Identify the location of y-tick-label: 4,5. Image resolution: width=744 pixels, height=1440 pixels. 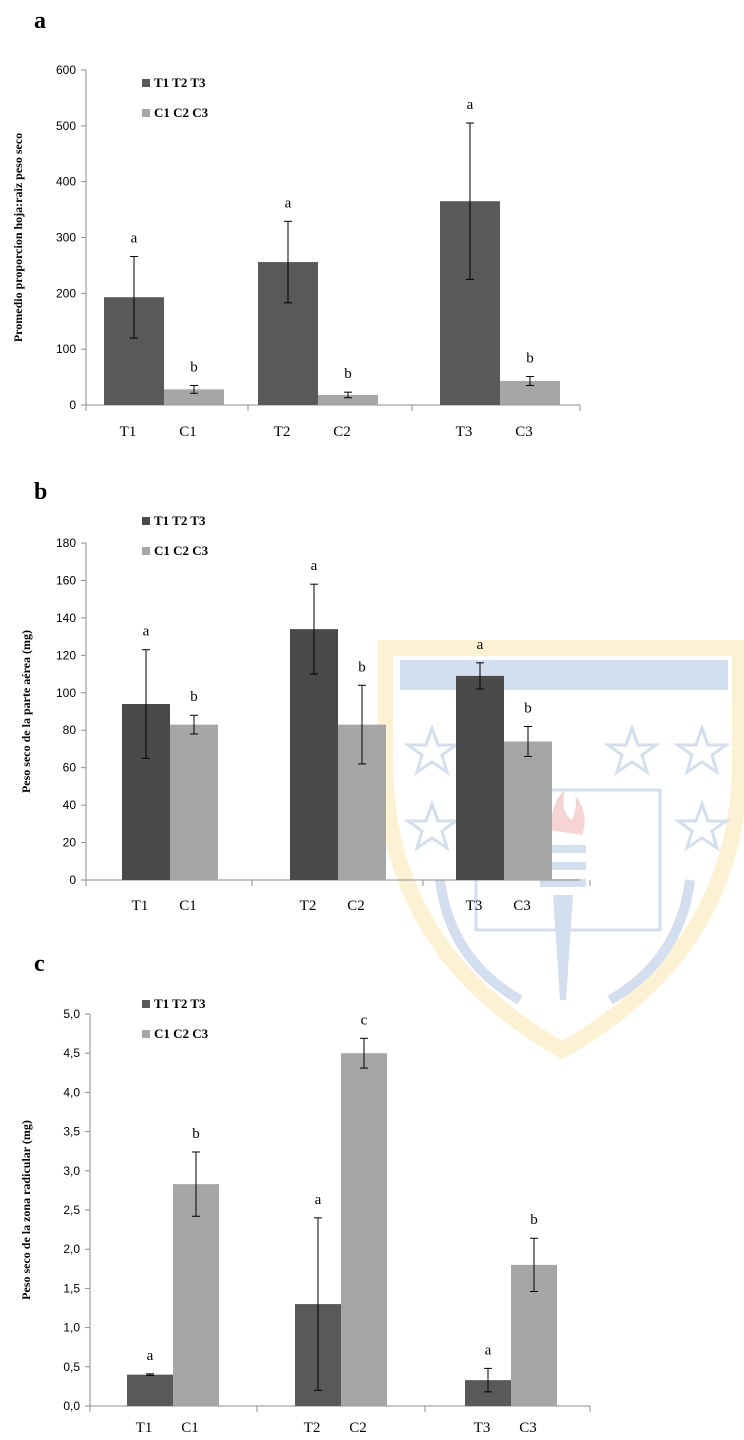
(71, 1053).